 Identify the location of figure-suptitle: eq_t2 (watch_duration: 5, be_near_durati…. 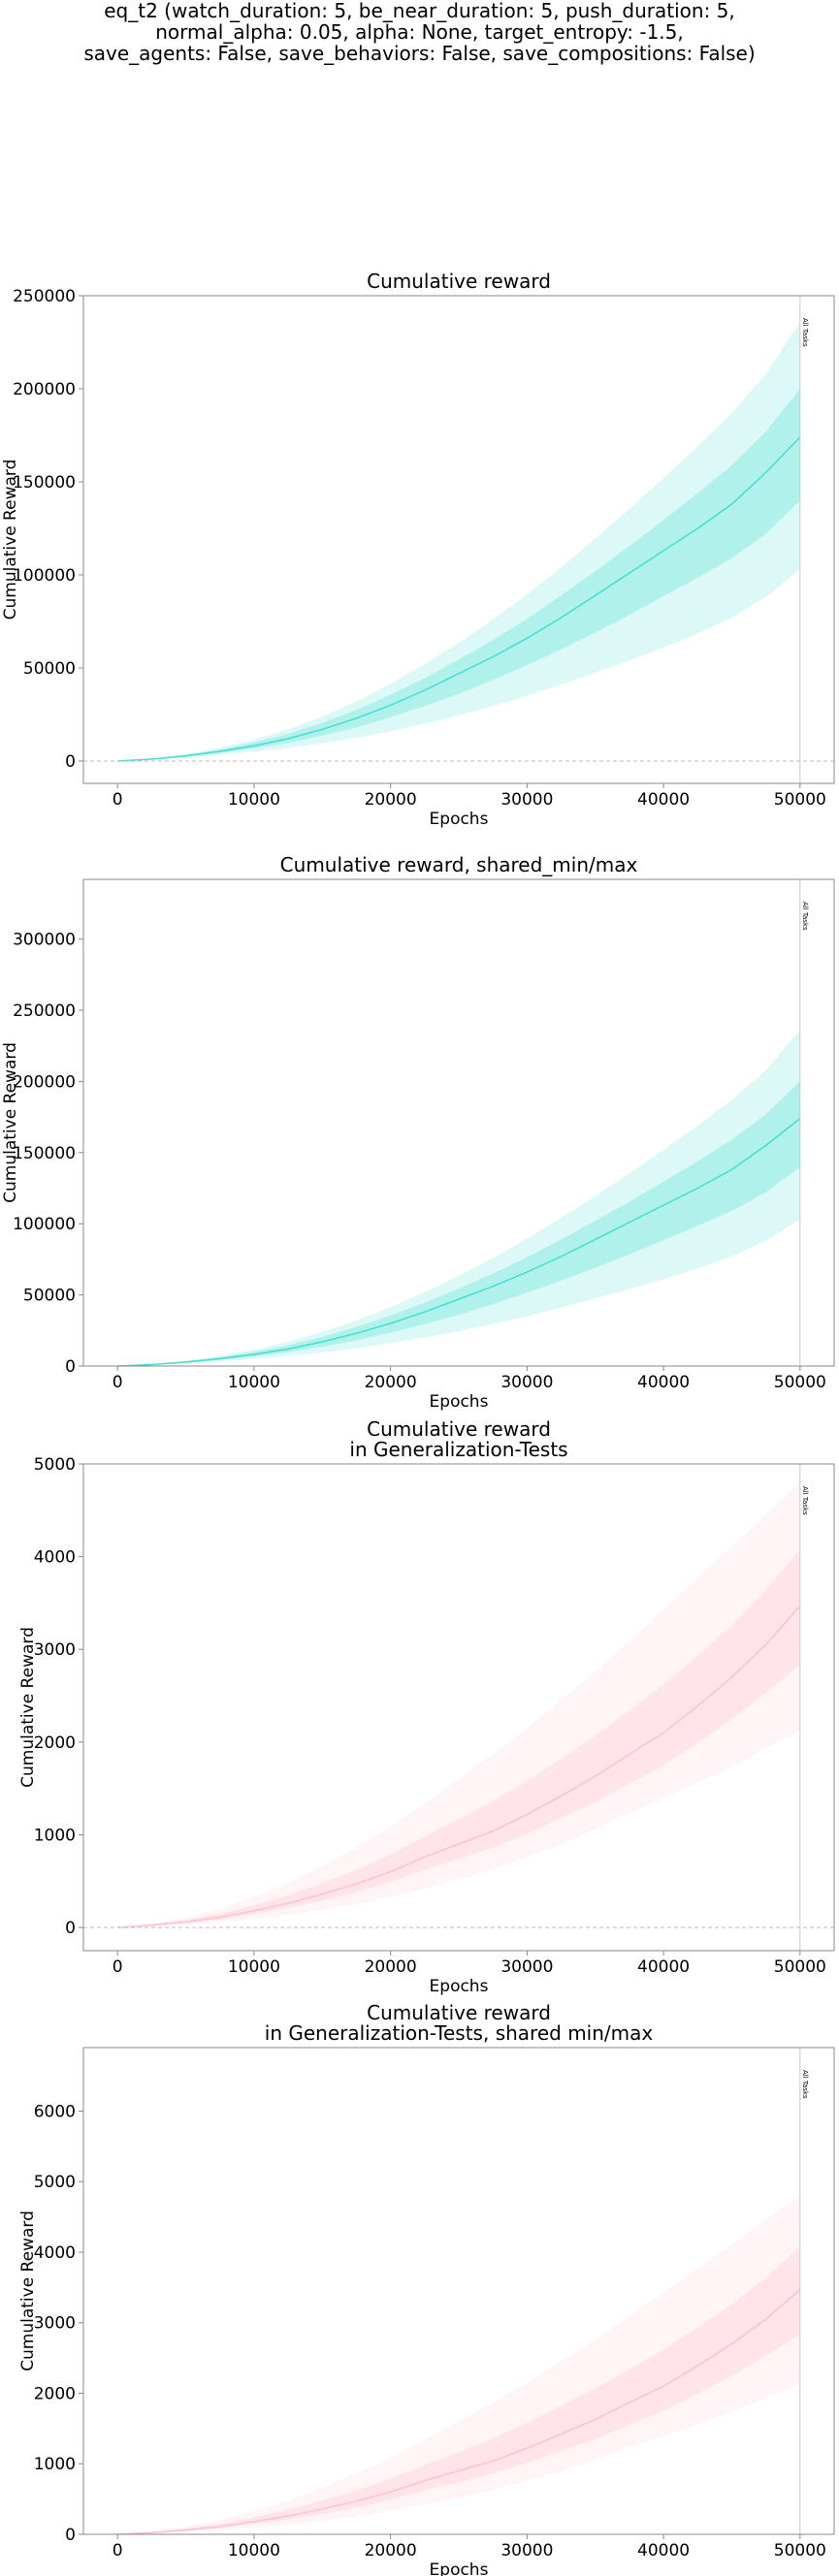
(419, 32).